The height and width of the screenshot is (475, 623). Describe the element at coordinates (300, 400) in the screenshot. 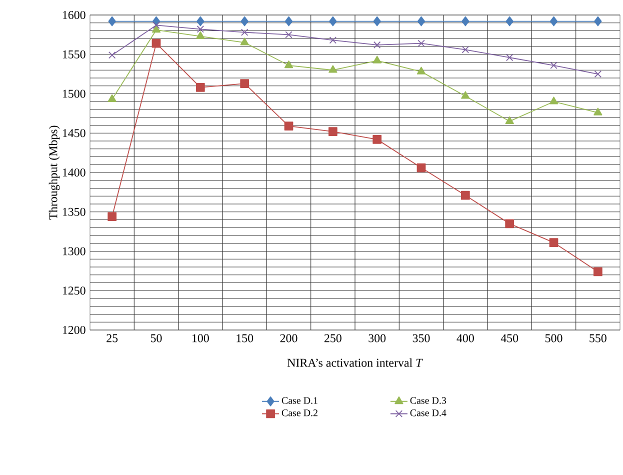

I see `legend-label: Case D.1` at that location.